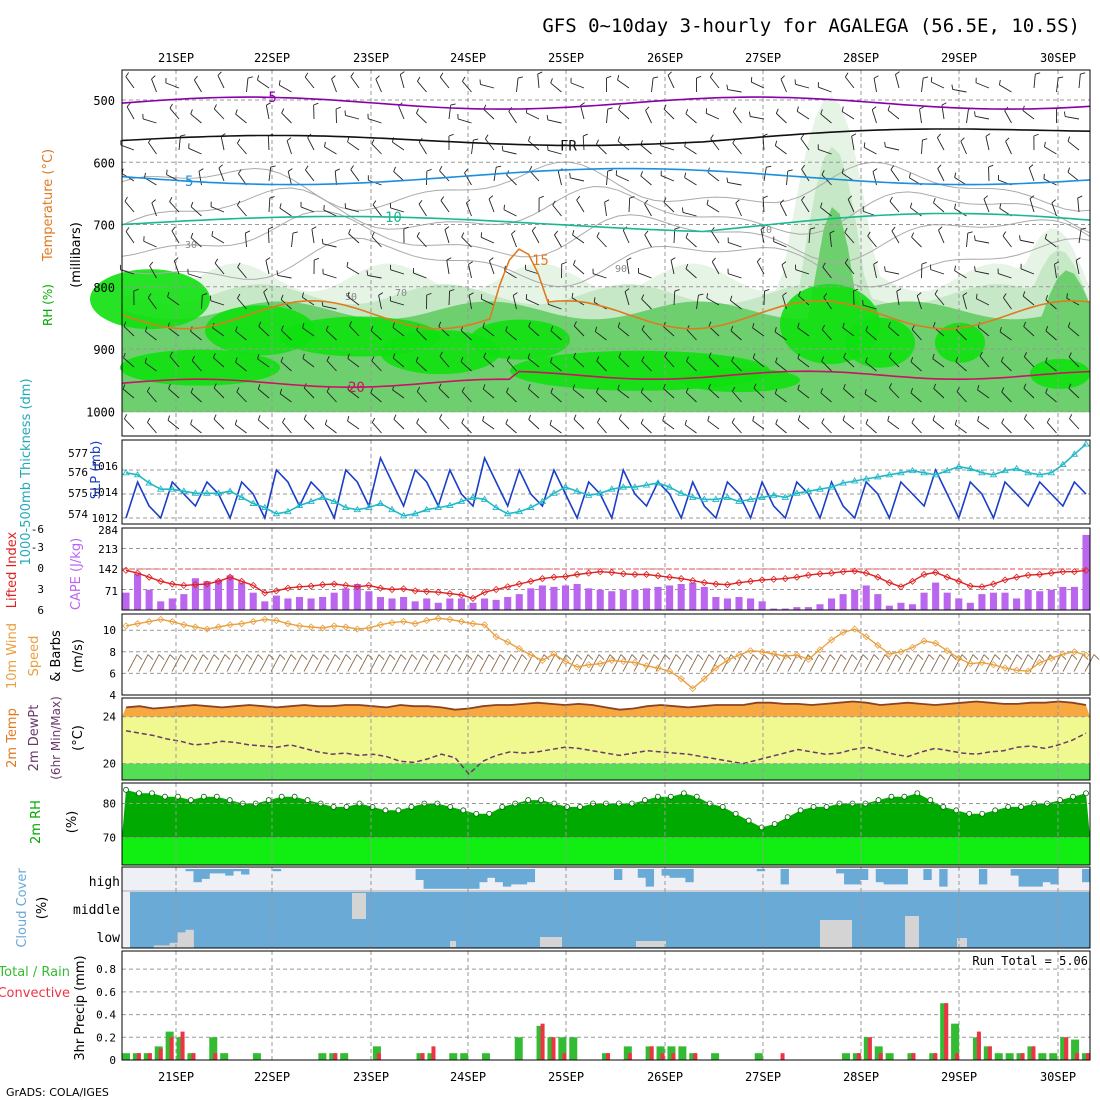 Image resolution: width=1100 pixels, height=1100 pixels. What do you see at coordinates (606, 753) in the screenshot?
I see `dewpoint-line` at bounding box center [606, 753].